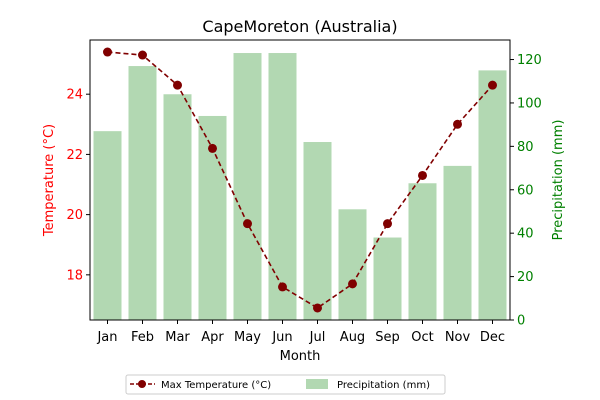 Image resolution: width=600 pixels, height=400 pixels. What do you see at coordinates (247, 337) in the screenshot?
I see `x-tick-label: May` at bounding box center [247, 337].